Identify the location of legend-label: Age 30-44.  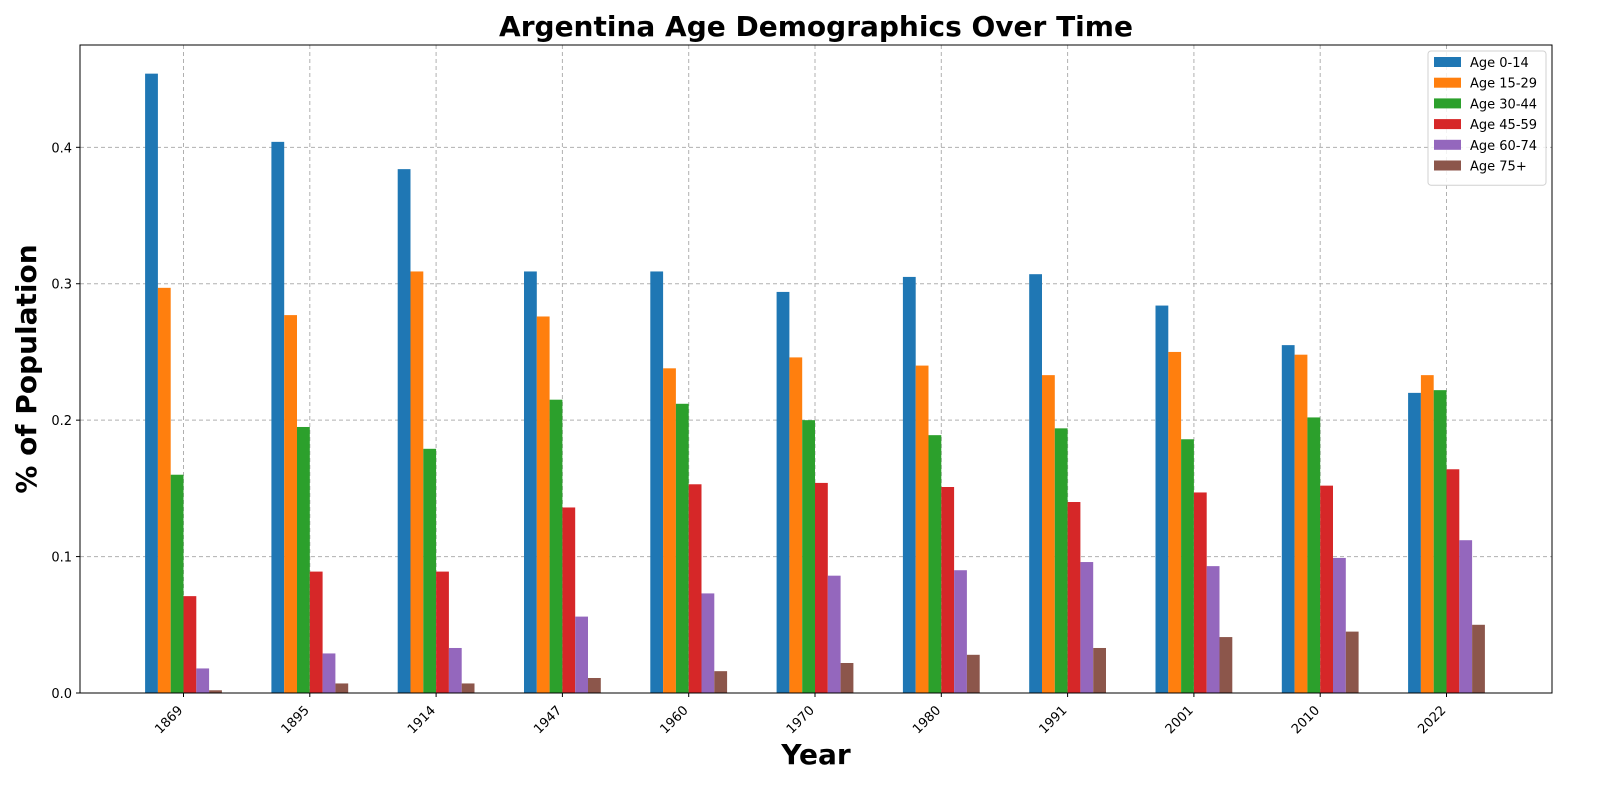
(1503, 104).